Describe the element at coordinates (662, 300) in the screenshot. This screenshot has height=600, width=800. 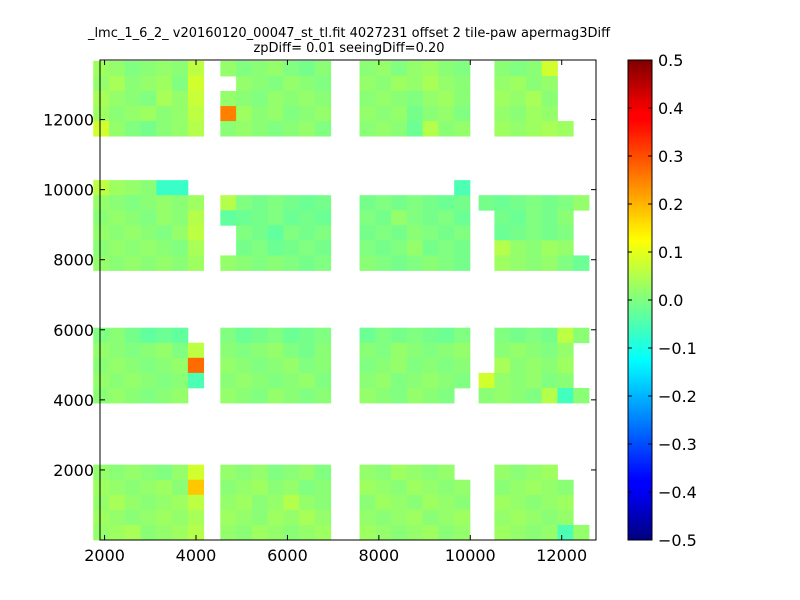
I see `colorbar-ticks: 0.5 0.4 0.3 0.2 0.1 0.0 −0.1 −0.2 −0.3 −0.4 −0.5` at that location.